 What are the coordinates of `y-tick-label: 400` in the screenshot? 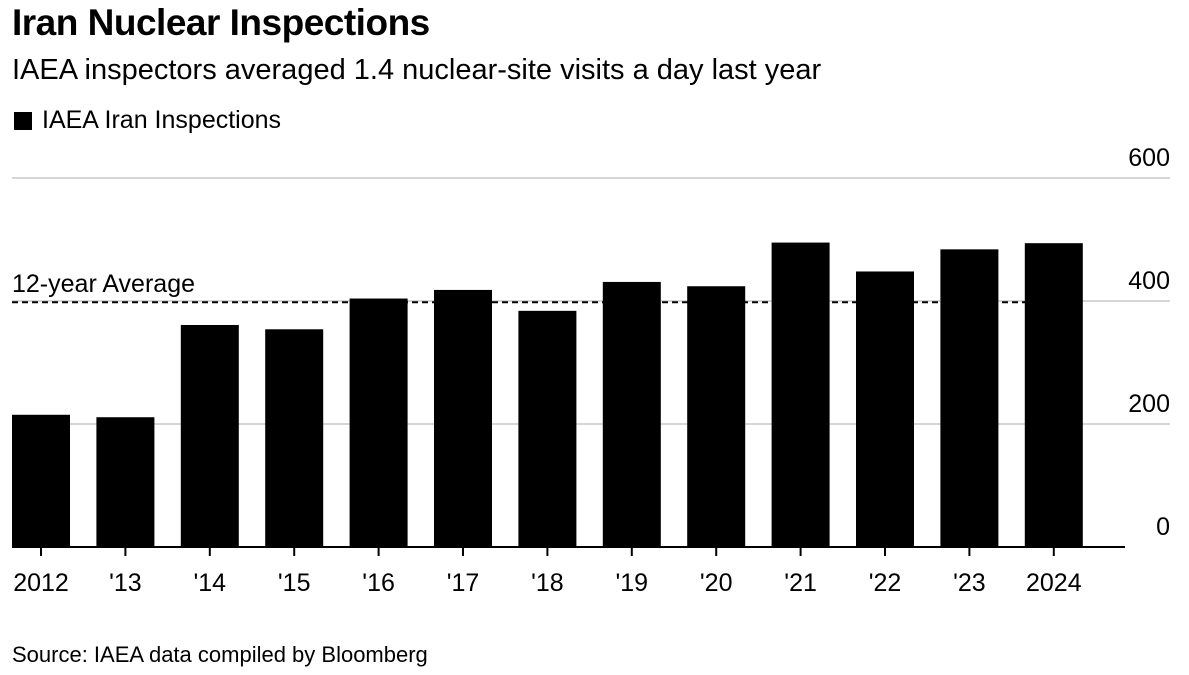 It's located at (1149, 281).